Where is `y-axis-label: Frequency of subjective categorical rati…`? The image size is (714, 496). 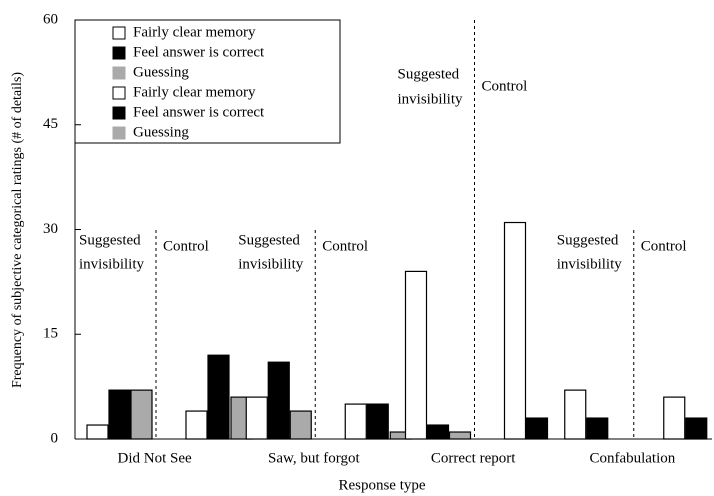 y-axis-label: Frequency of subjective categorical rati… is located at coordinates (17, 230).